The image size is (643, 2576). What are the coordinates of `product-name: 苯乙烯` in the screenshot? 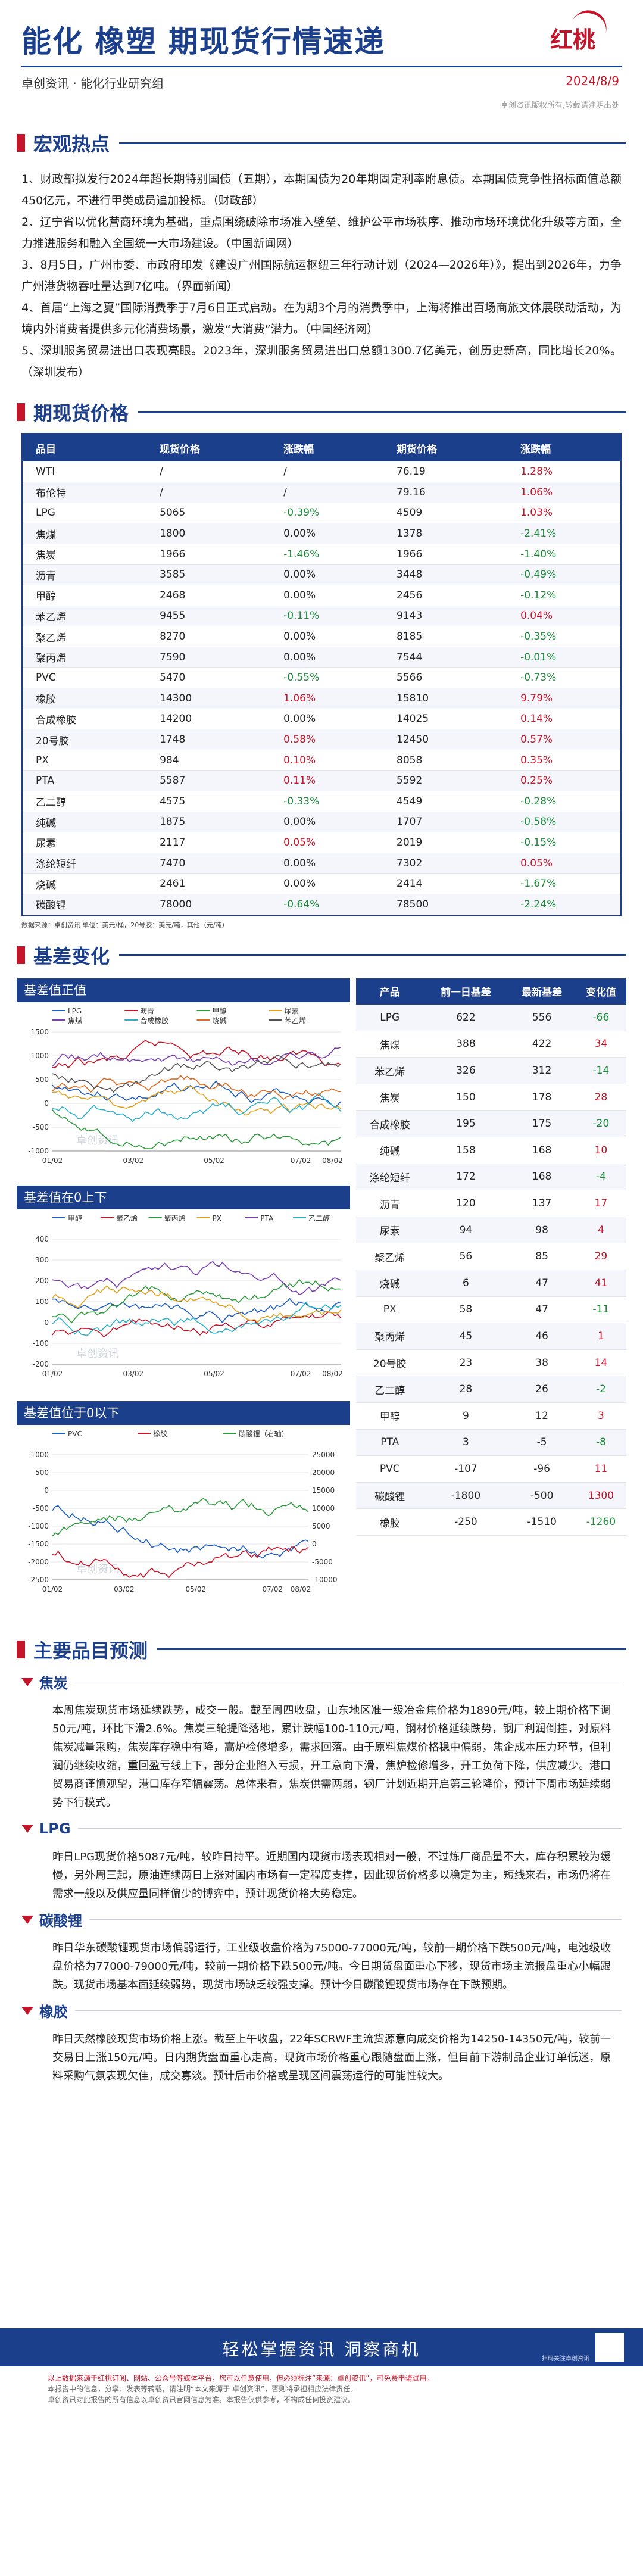 It's located at (85, 617).